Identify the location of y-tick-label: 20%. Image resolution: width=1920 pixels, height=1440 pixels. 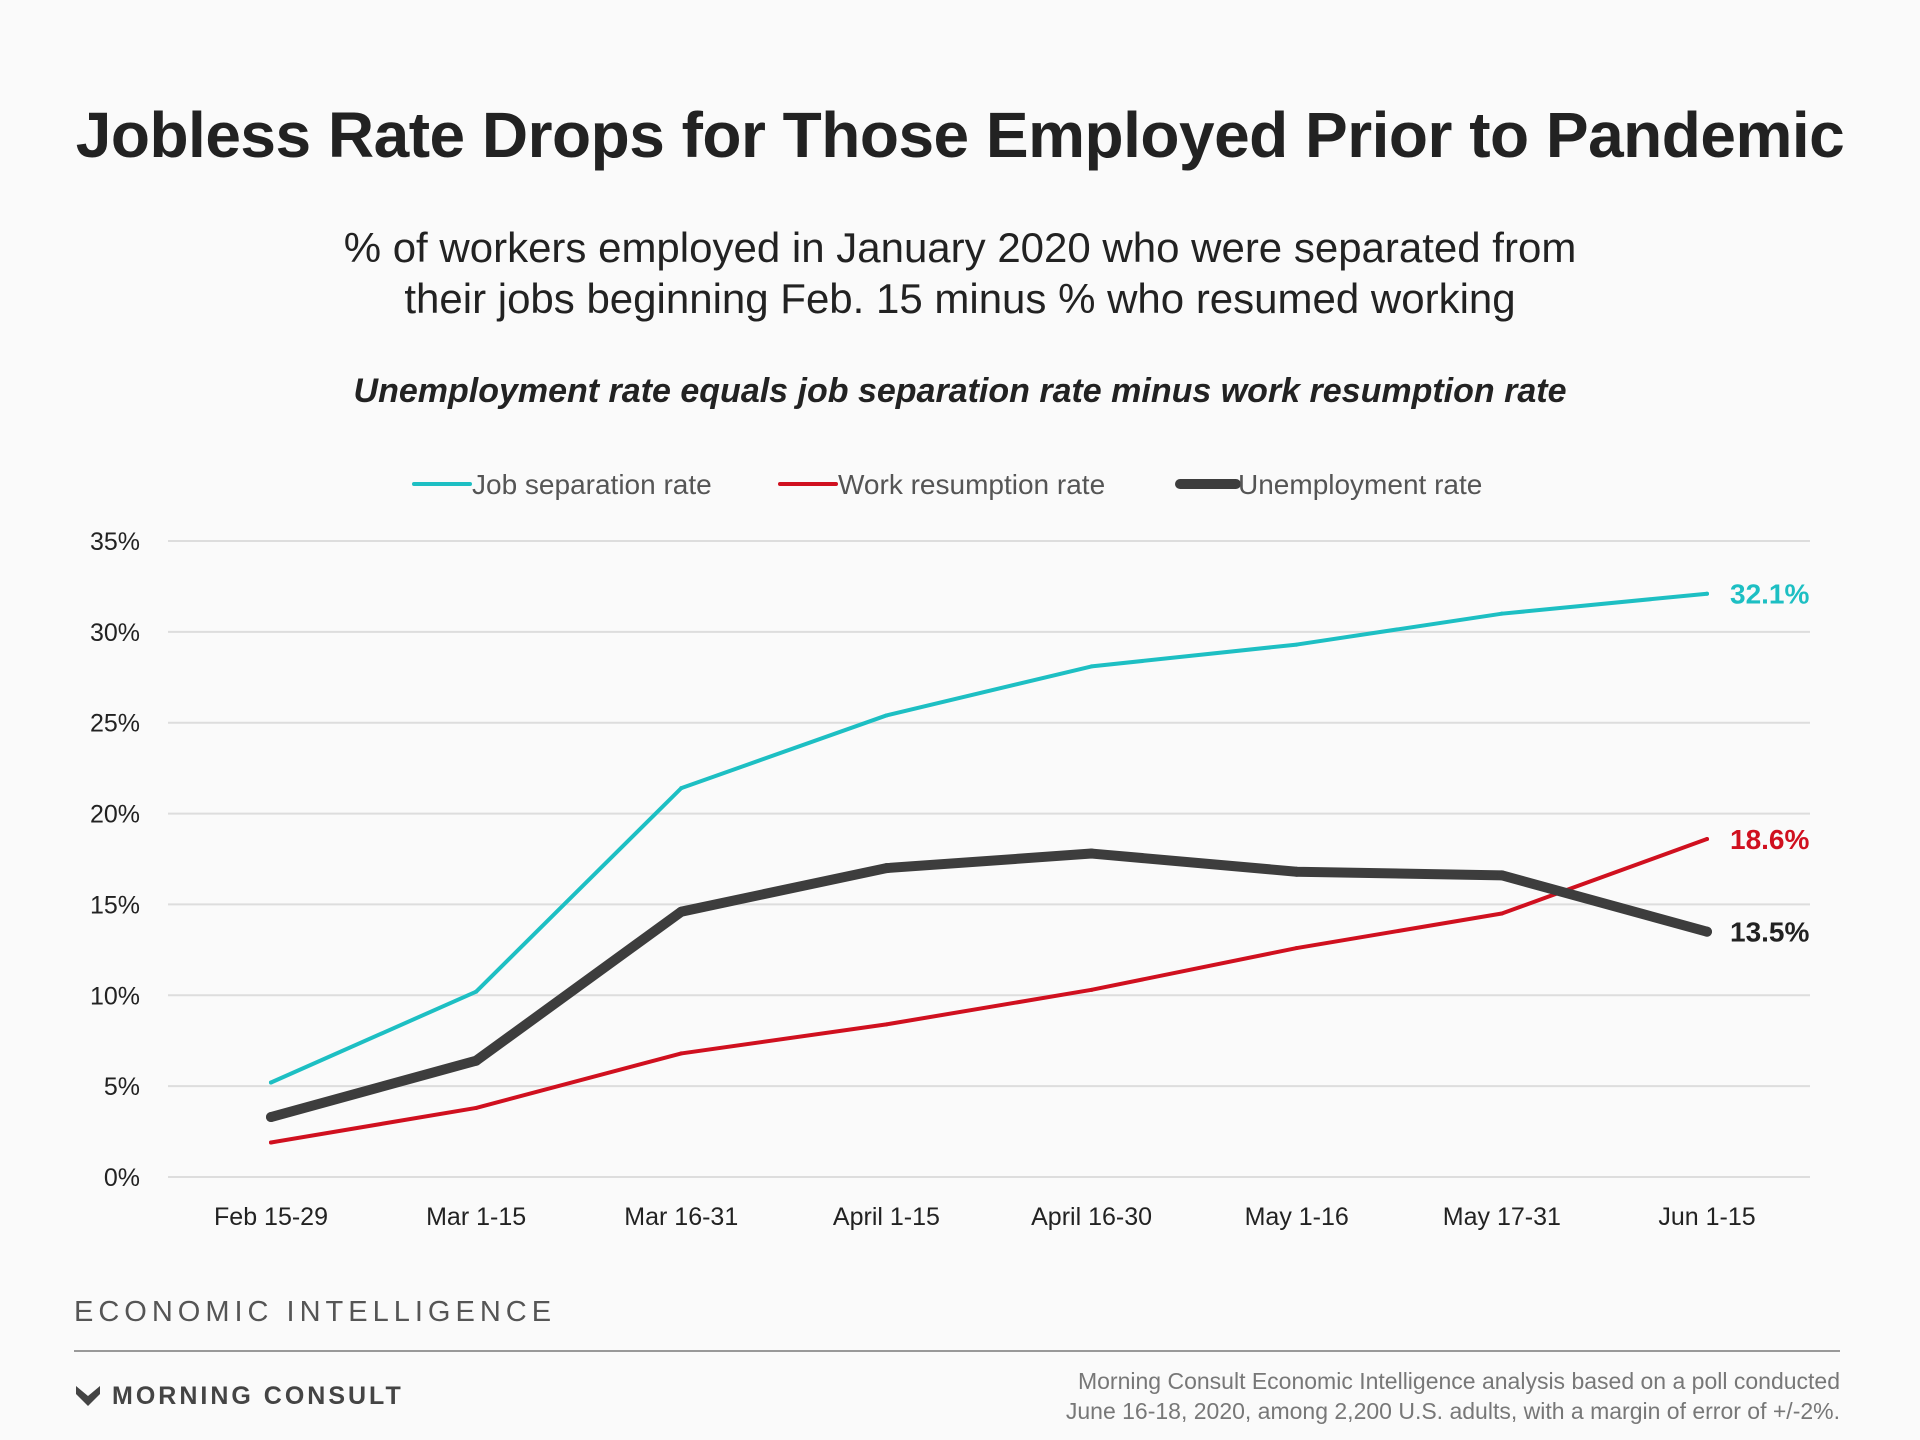
(115, 815).